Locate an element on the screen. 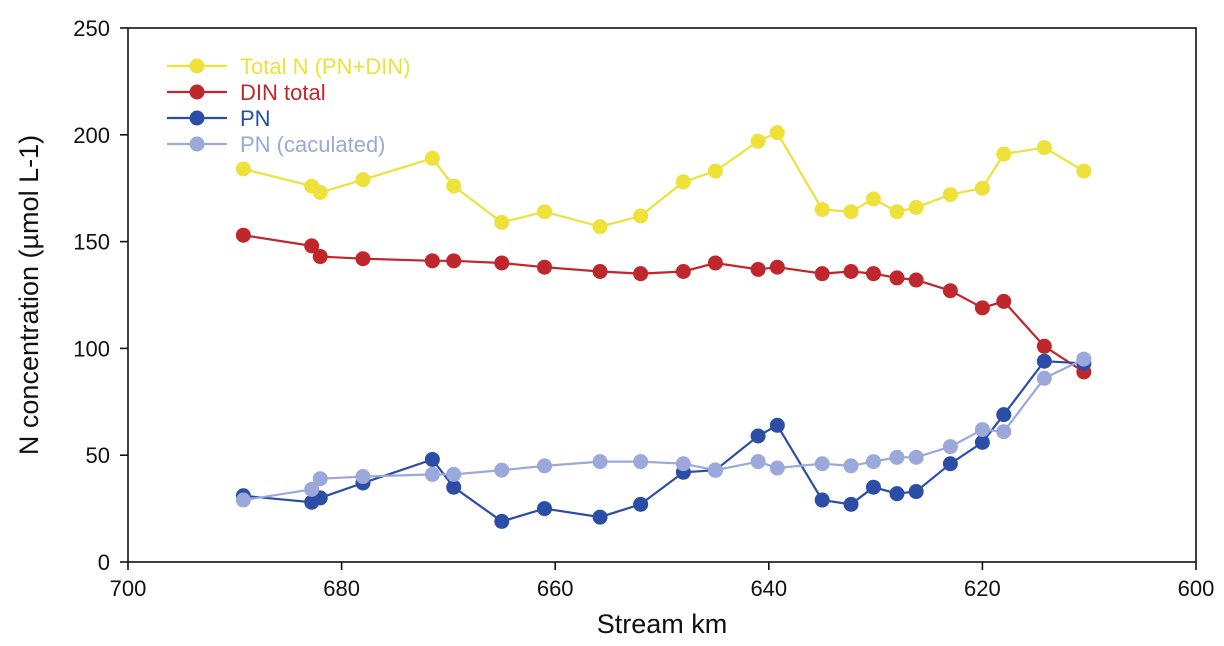  x-tick-label: 620 is located at coordinates (982, 588).